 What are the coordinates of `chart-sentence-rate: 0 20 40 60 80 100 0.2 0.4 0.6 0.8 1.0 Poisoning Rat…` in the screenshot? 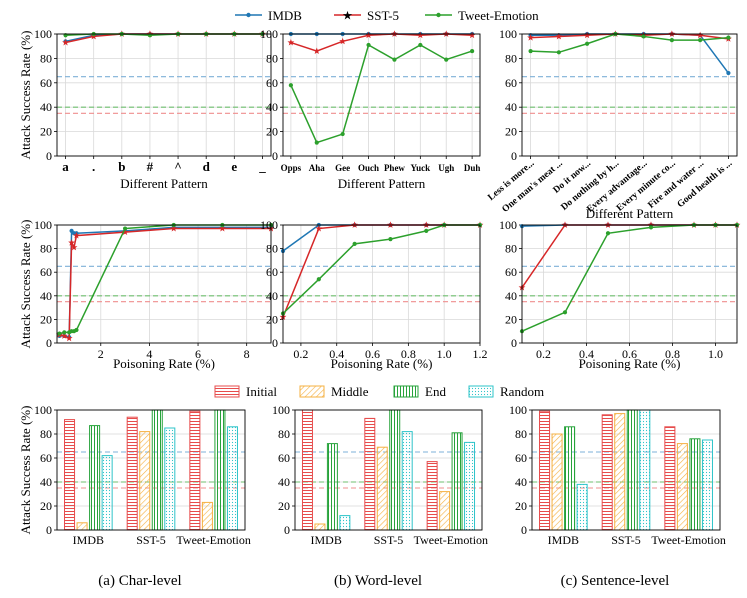 It's located at (620, 294).